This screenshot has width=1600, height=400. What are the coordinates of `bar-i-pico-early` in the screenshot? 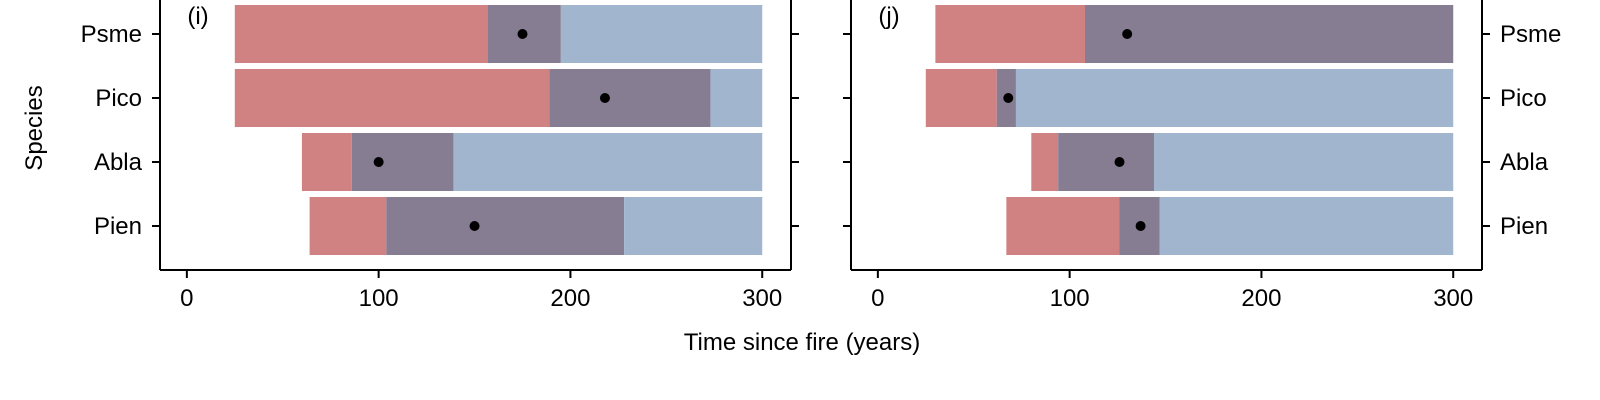 It's located at (392, 98).